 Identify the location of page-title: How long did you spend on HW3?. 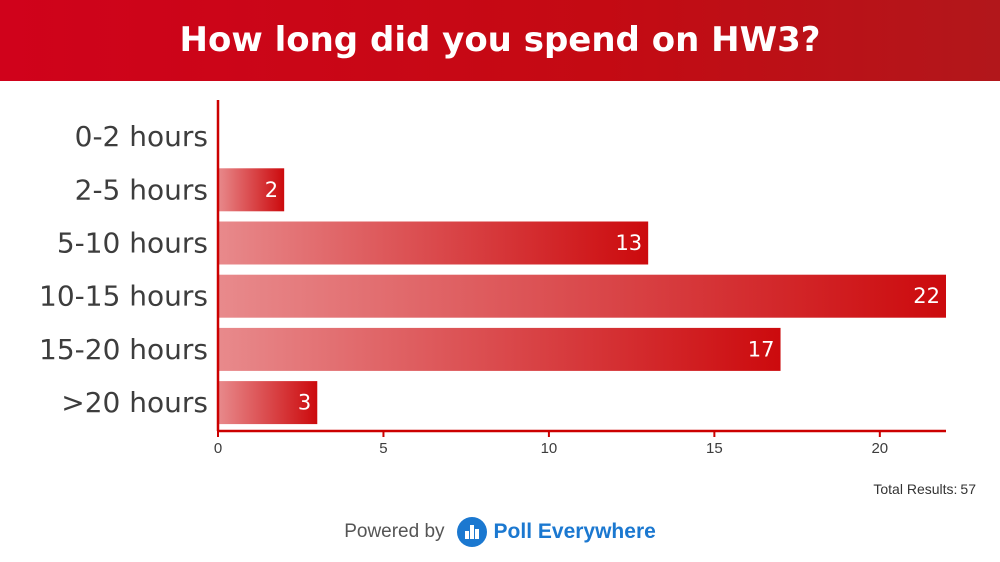
(500, 40).